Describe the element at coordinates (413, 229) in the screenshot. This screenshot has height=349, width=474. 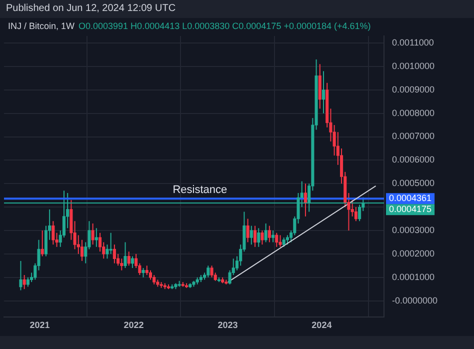
I see `y-tick-label: 0.0003000` at that location.